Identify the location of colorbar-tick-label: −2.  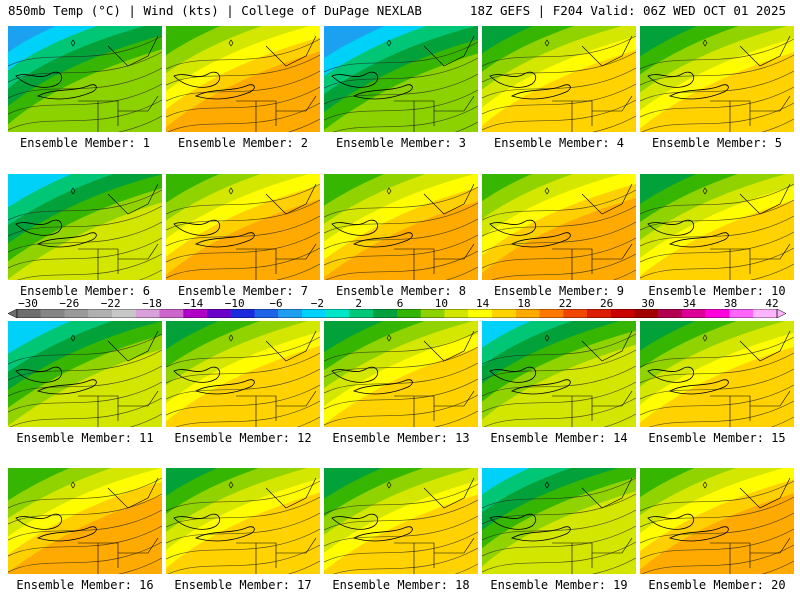
(317, 303).